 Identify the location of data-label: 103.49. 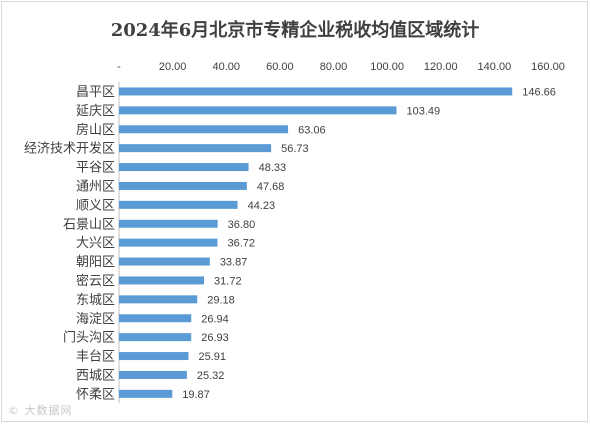
(423, 111).